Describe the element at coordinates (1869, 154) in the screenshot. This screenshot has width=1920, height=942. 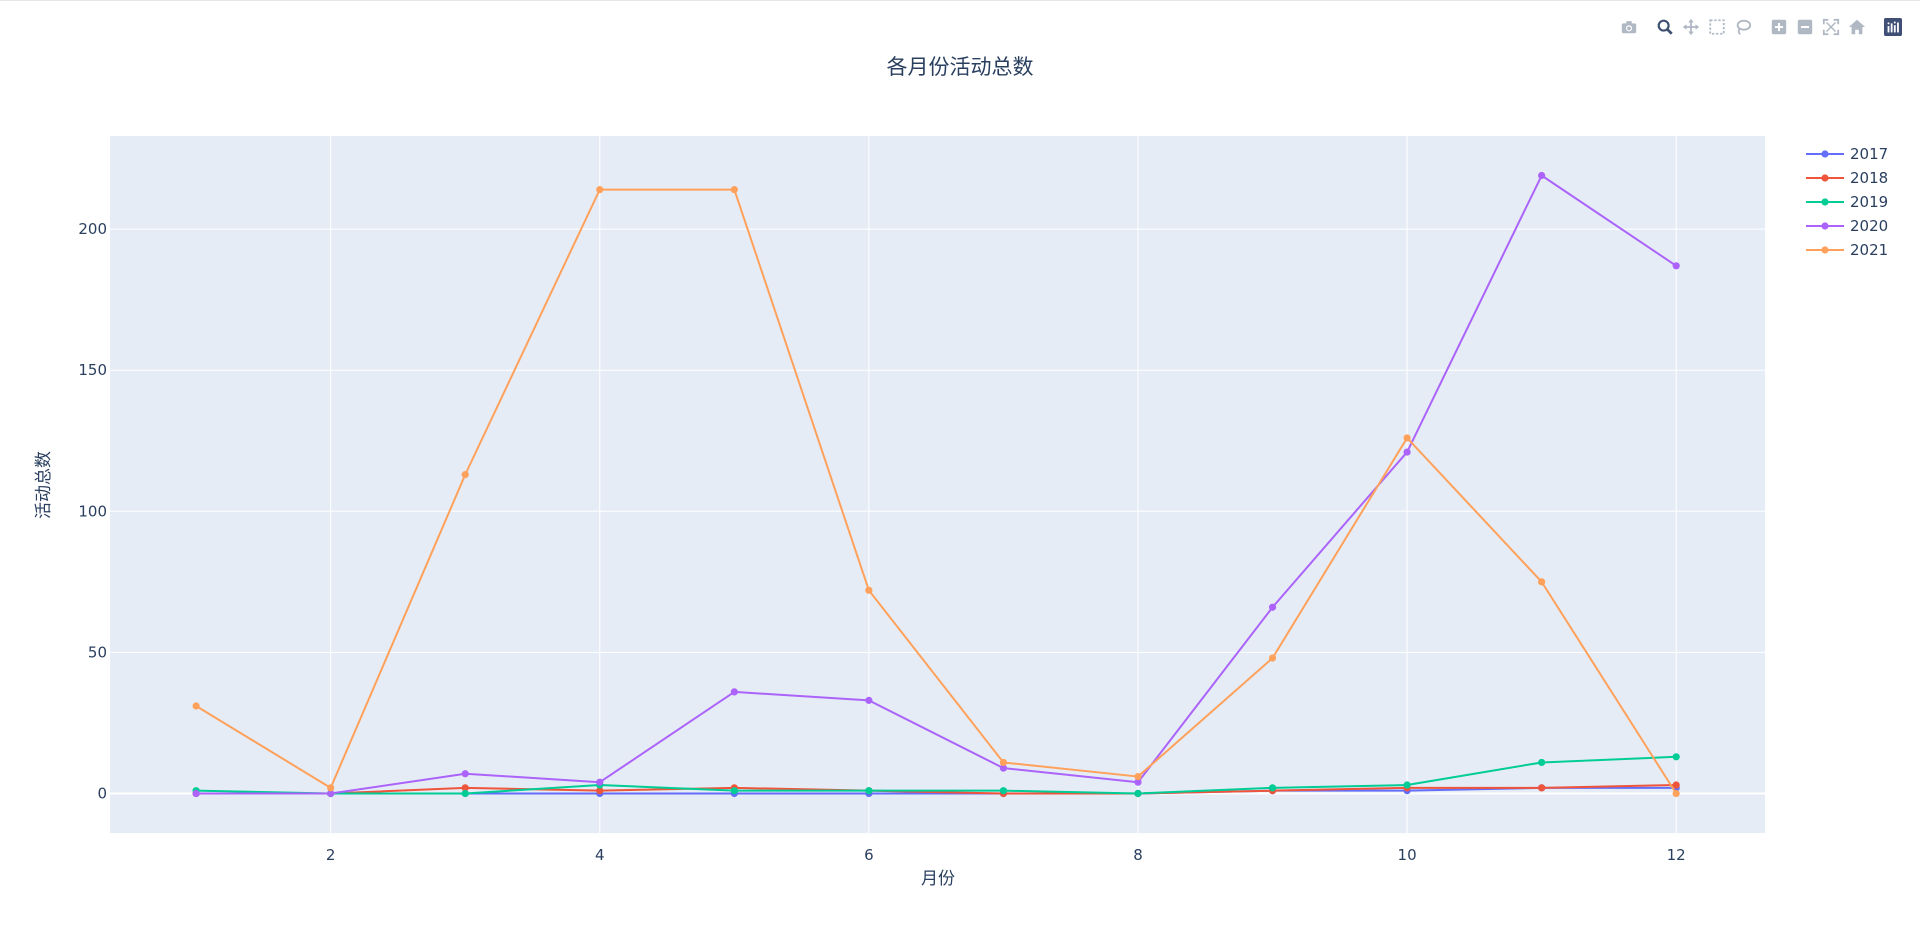
I see `legend-label: 2017` at that location.